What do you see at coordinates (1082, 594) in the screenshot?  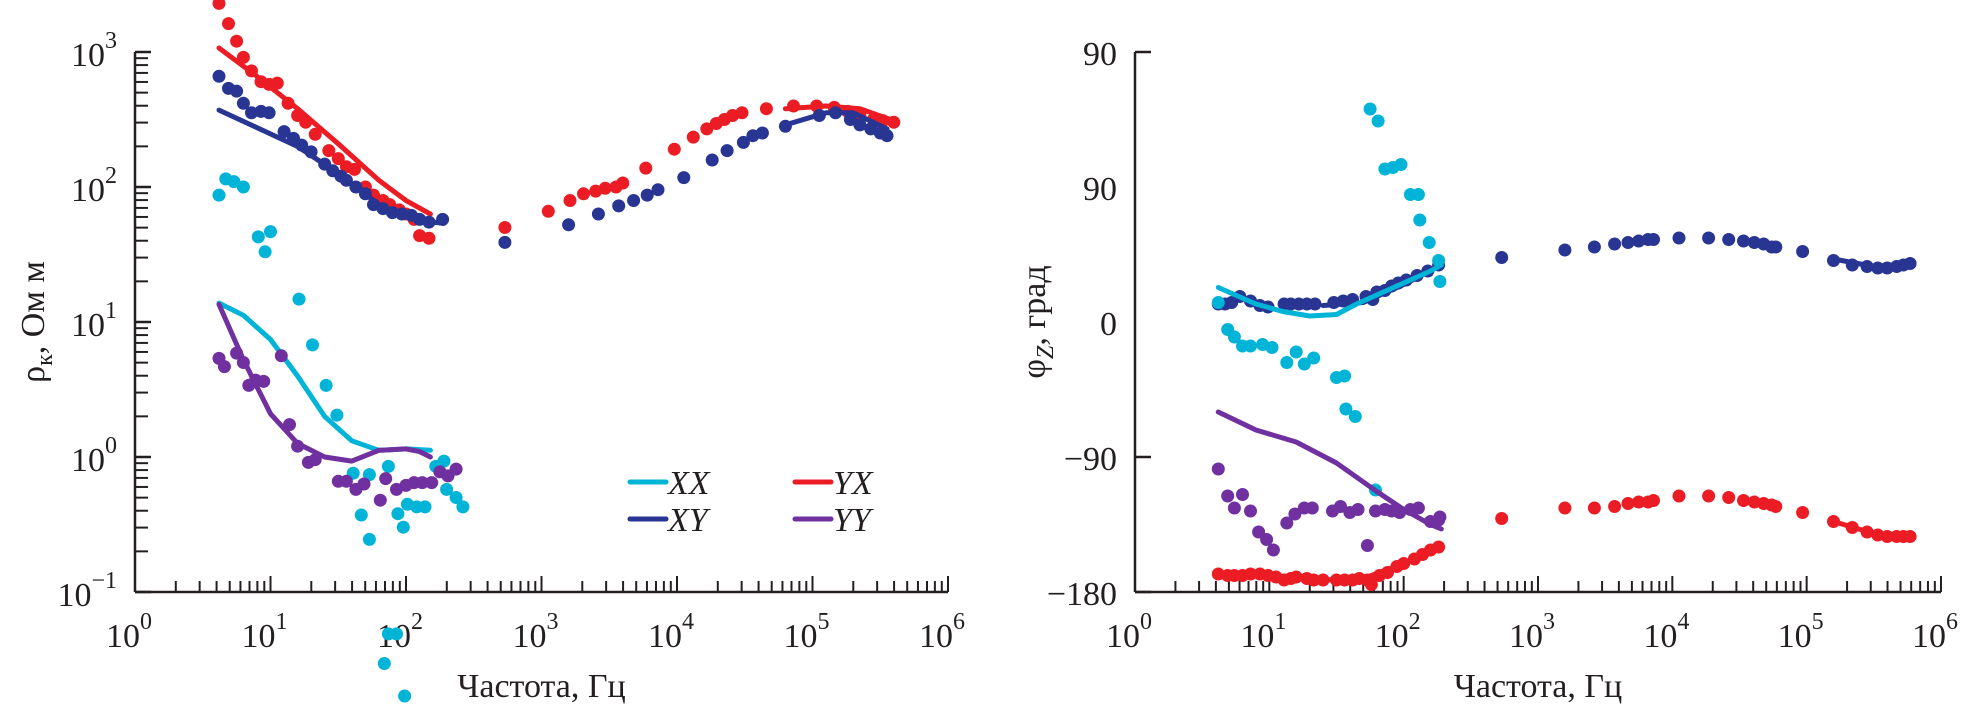 I see `y-tick-label: −180` at bounding box center [1082, 594].